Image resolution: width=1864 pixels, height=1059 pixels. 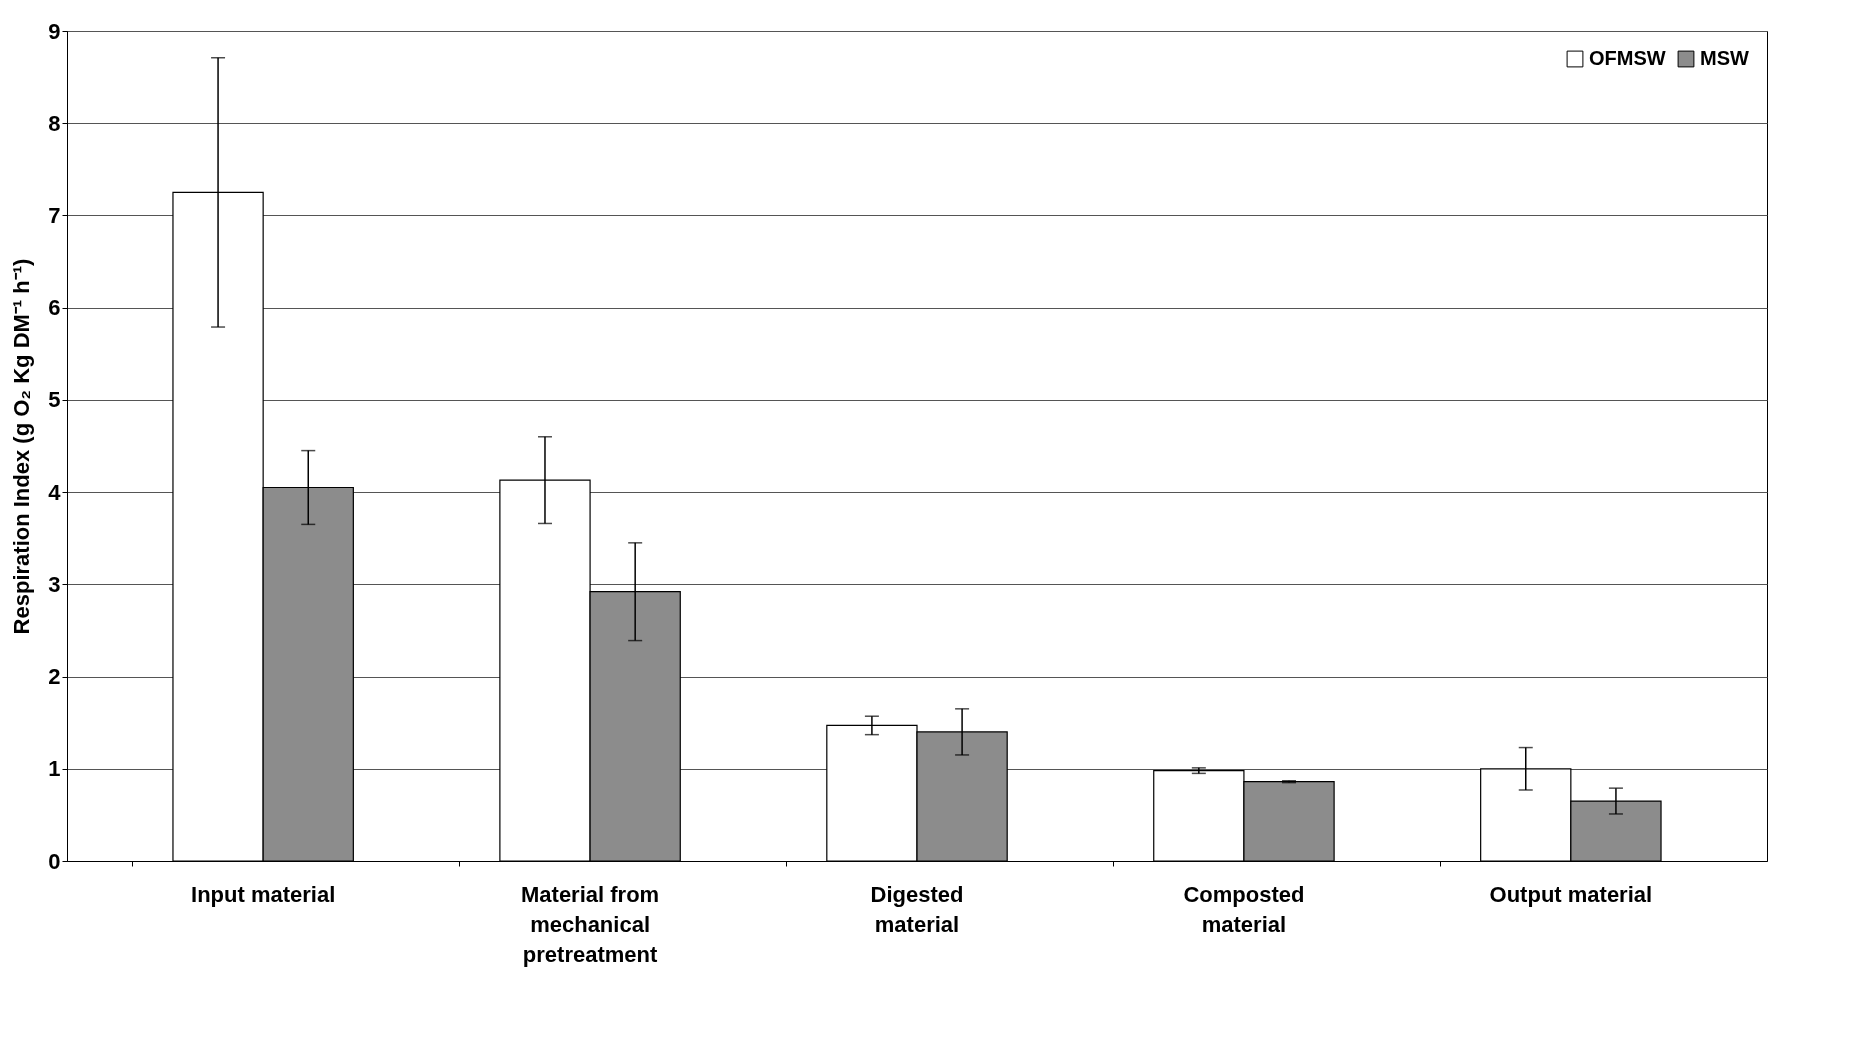 I want to click on y-tick-label: 3, so click(x=54, y=584).